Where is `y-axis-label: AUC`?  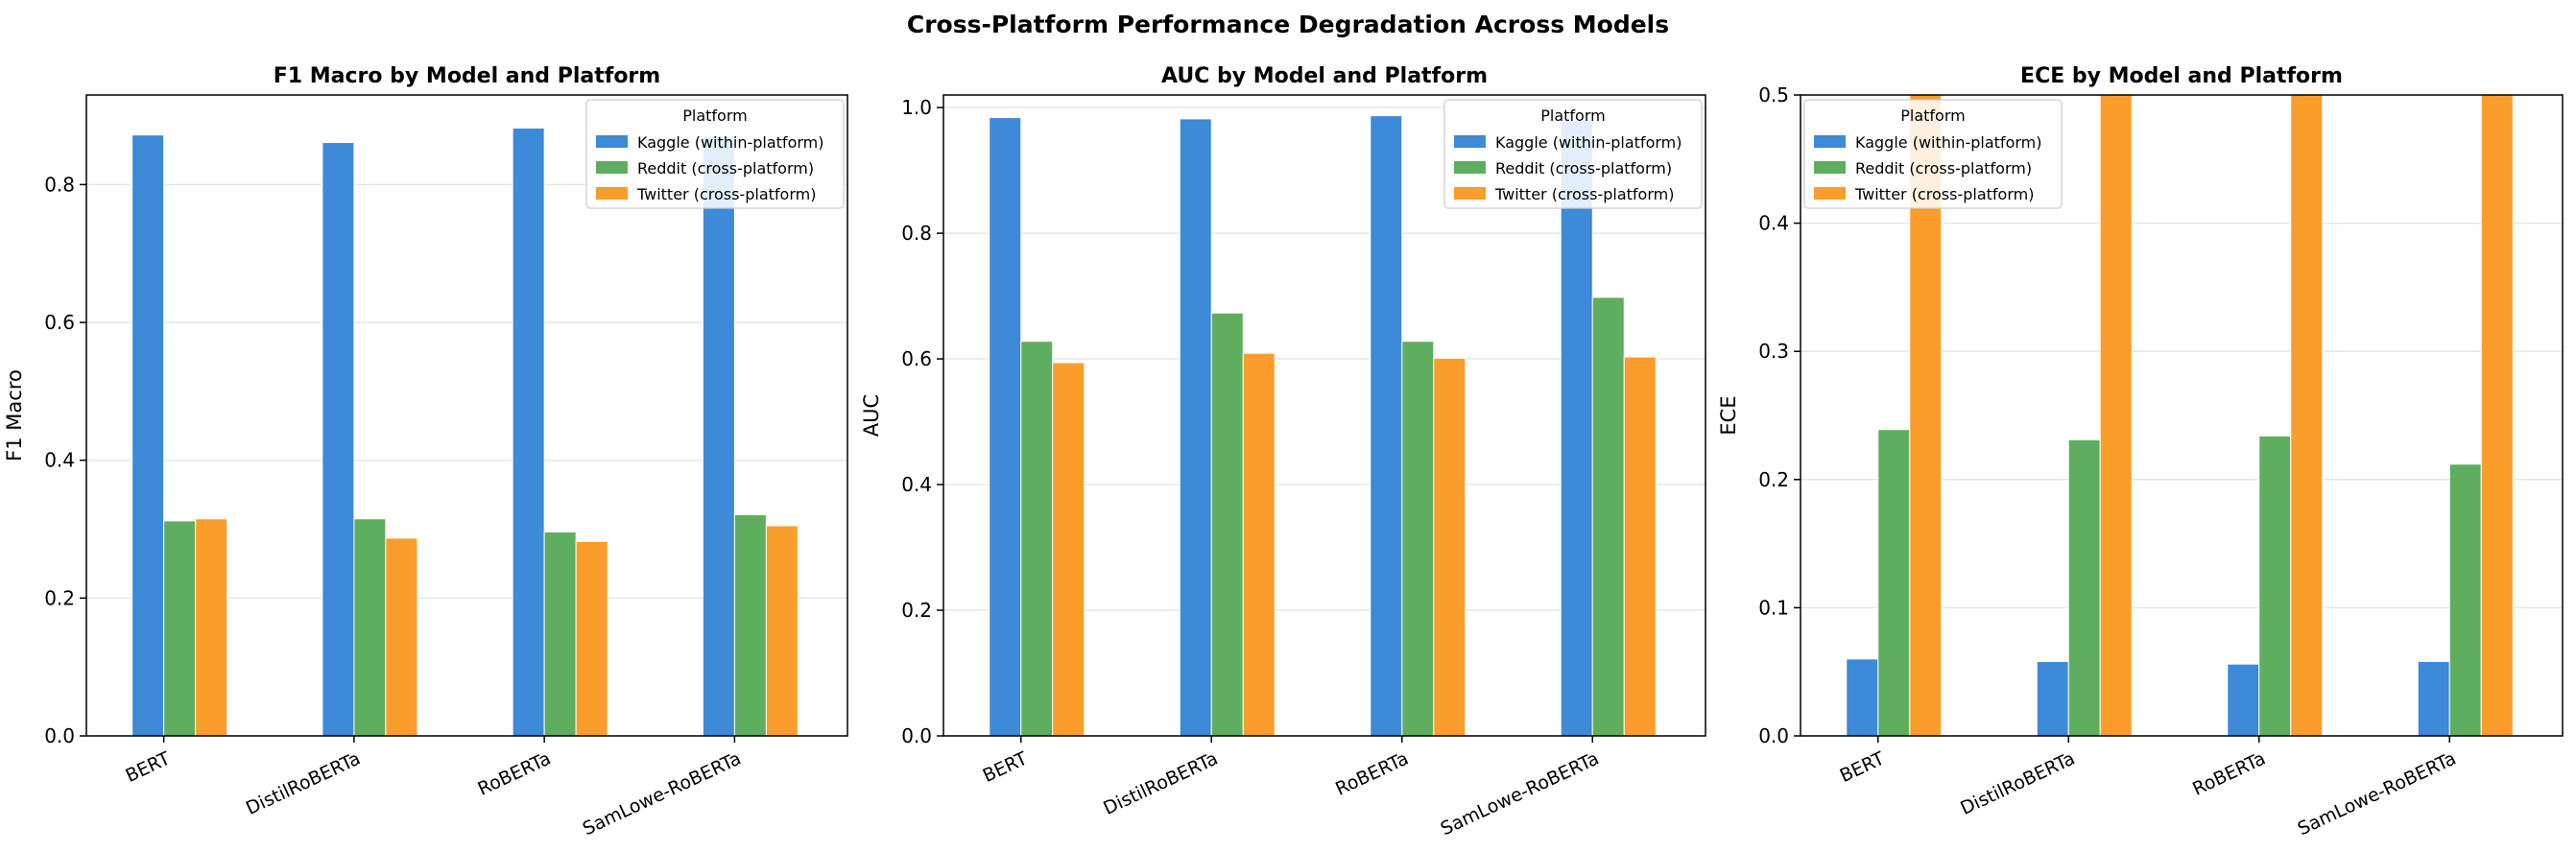
y-axis-label: AUC is located at coordinates (871, 415).